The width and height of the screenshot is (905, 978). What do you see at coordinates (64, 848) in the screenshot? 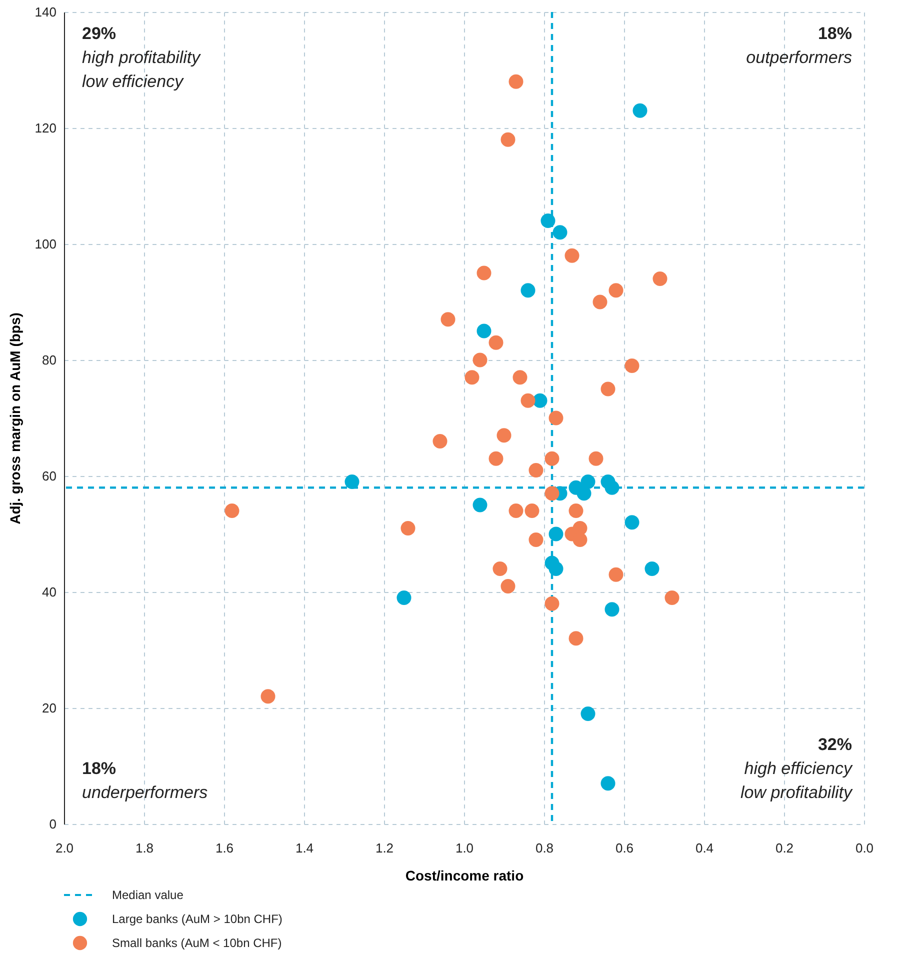
I see `x-tick-label: 2.0` at bounding box center [64, 848].